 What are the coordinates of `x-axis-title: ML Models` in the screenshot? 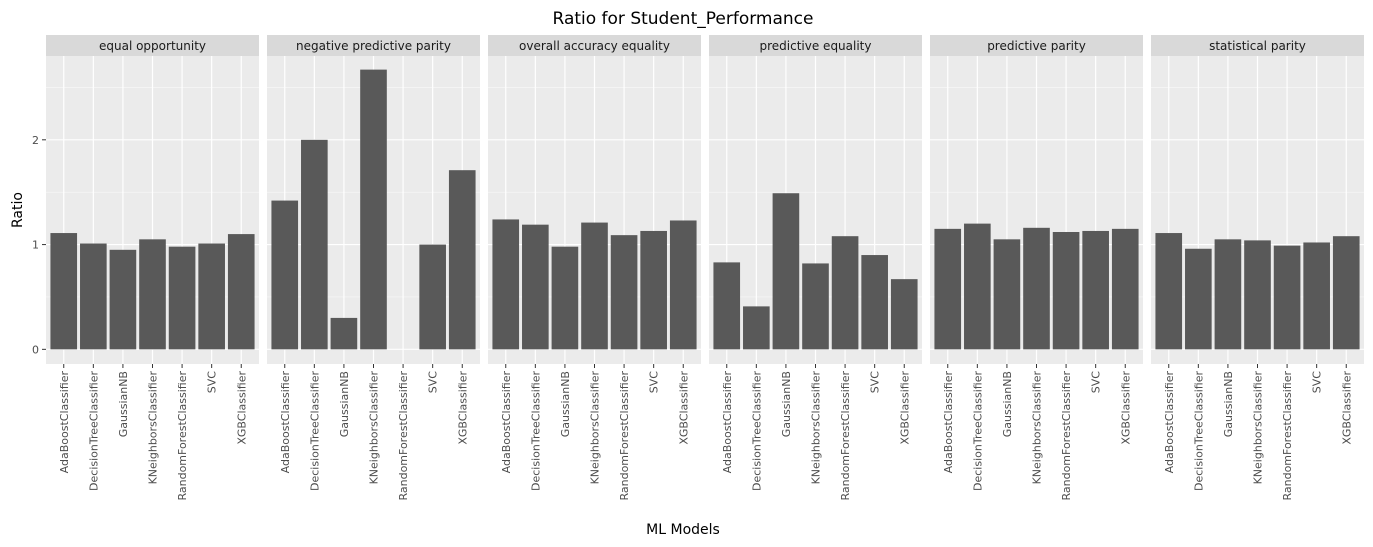 It's located at (683, 530).